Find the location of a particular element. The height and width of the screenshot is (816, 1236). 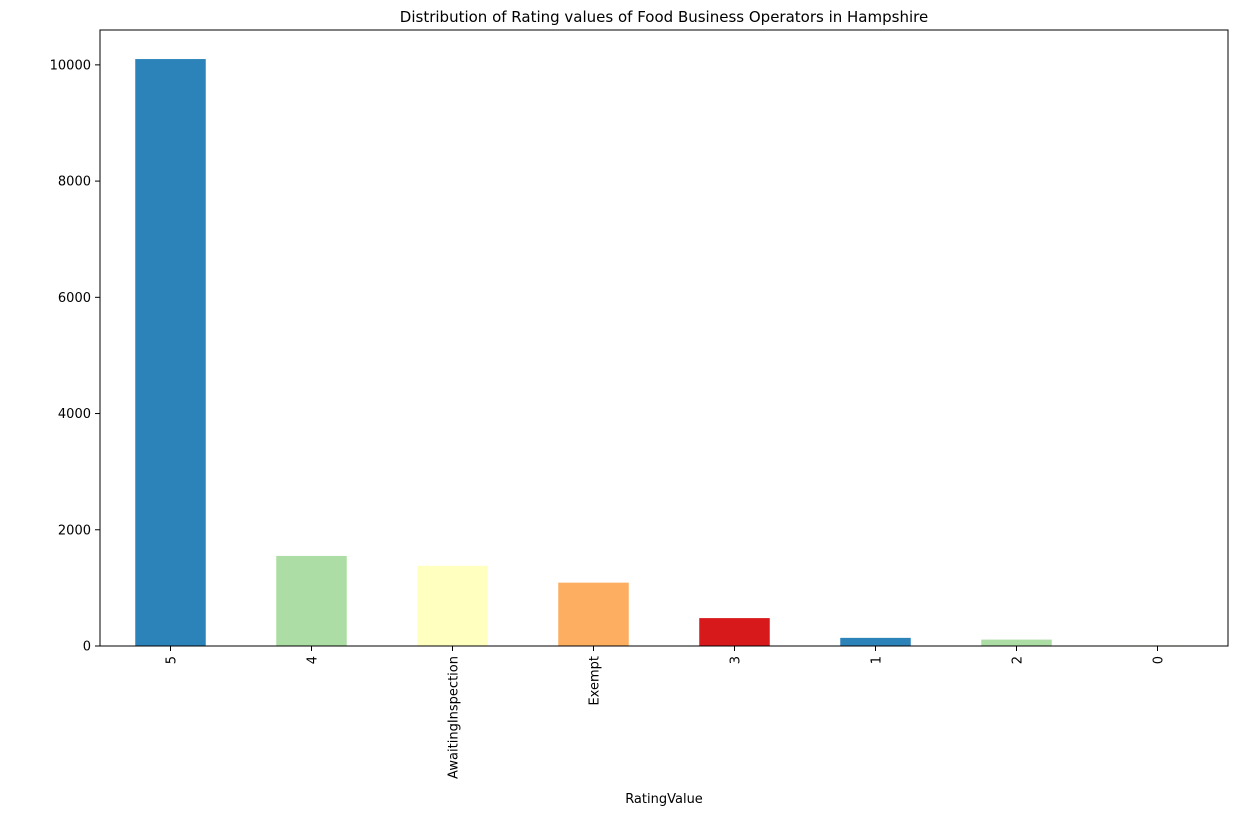

y-tick-label: 0 is located at coordinates (87, 647).